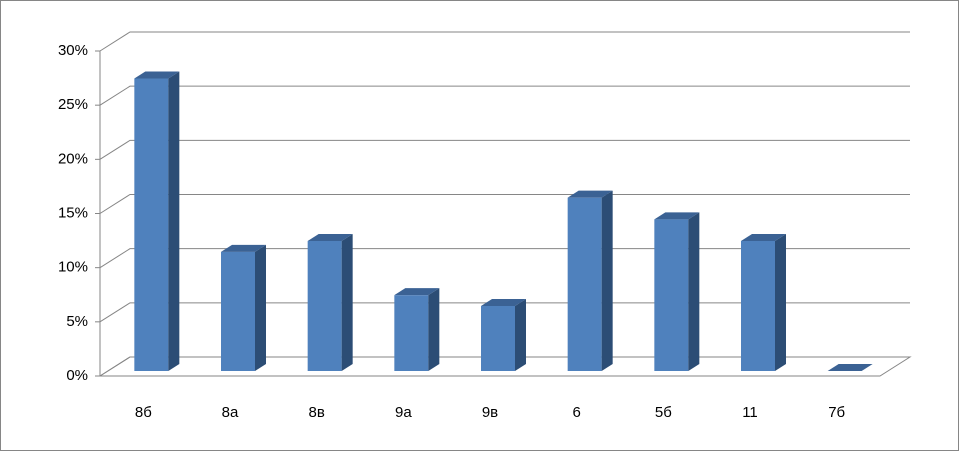 The image size is (959, 456). What do you see at coordinates (77, 321) in the screenshot?
I see `y-tick-label: 5%` at bounding box center [77, 321].